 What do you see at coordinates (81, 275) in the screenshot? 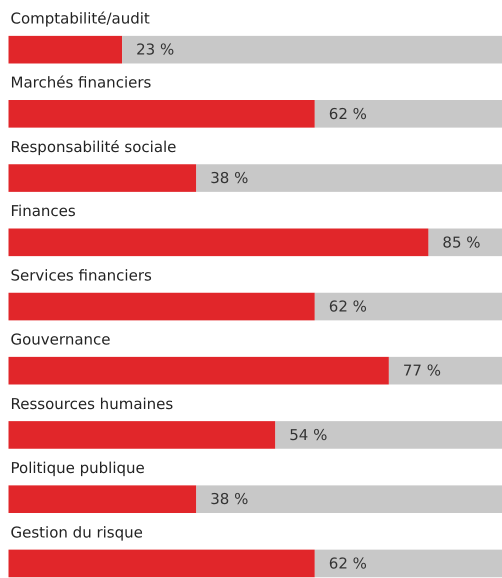
I see `y-tick-label: Services financiers` at bounding box center [81, 275].